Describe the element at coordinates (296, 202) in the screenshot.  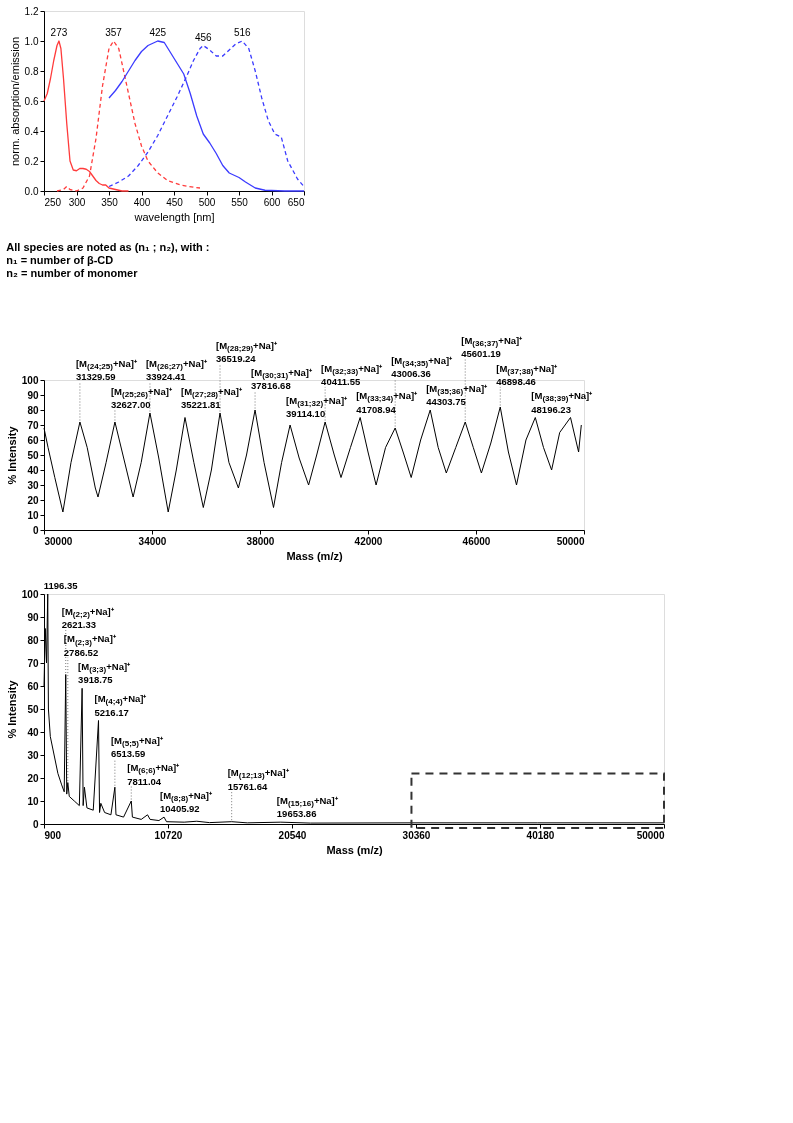
I see `x-tick-label: 650` at that location.